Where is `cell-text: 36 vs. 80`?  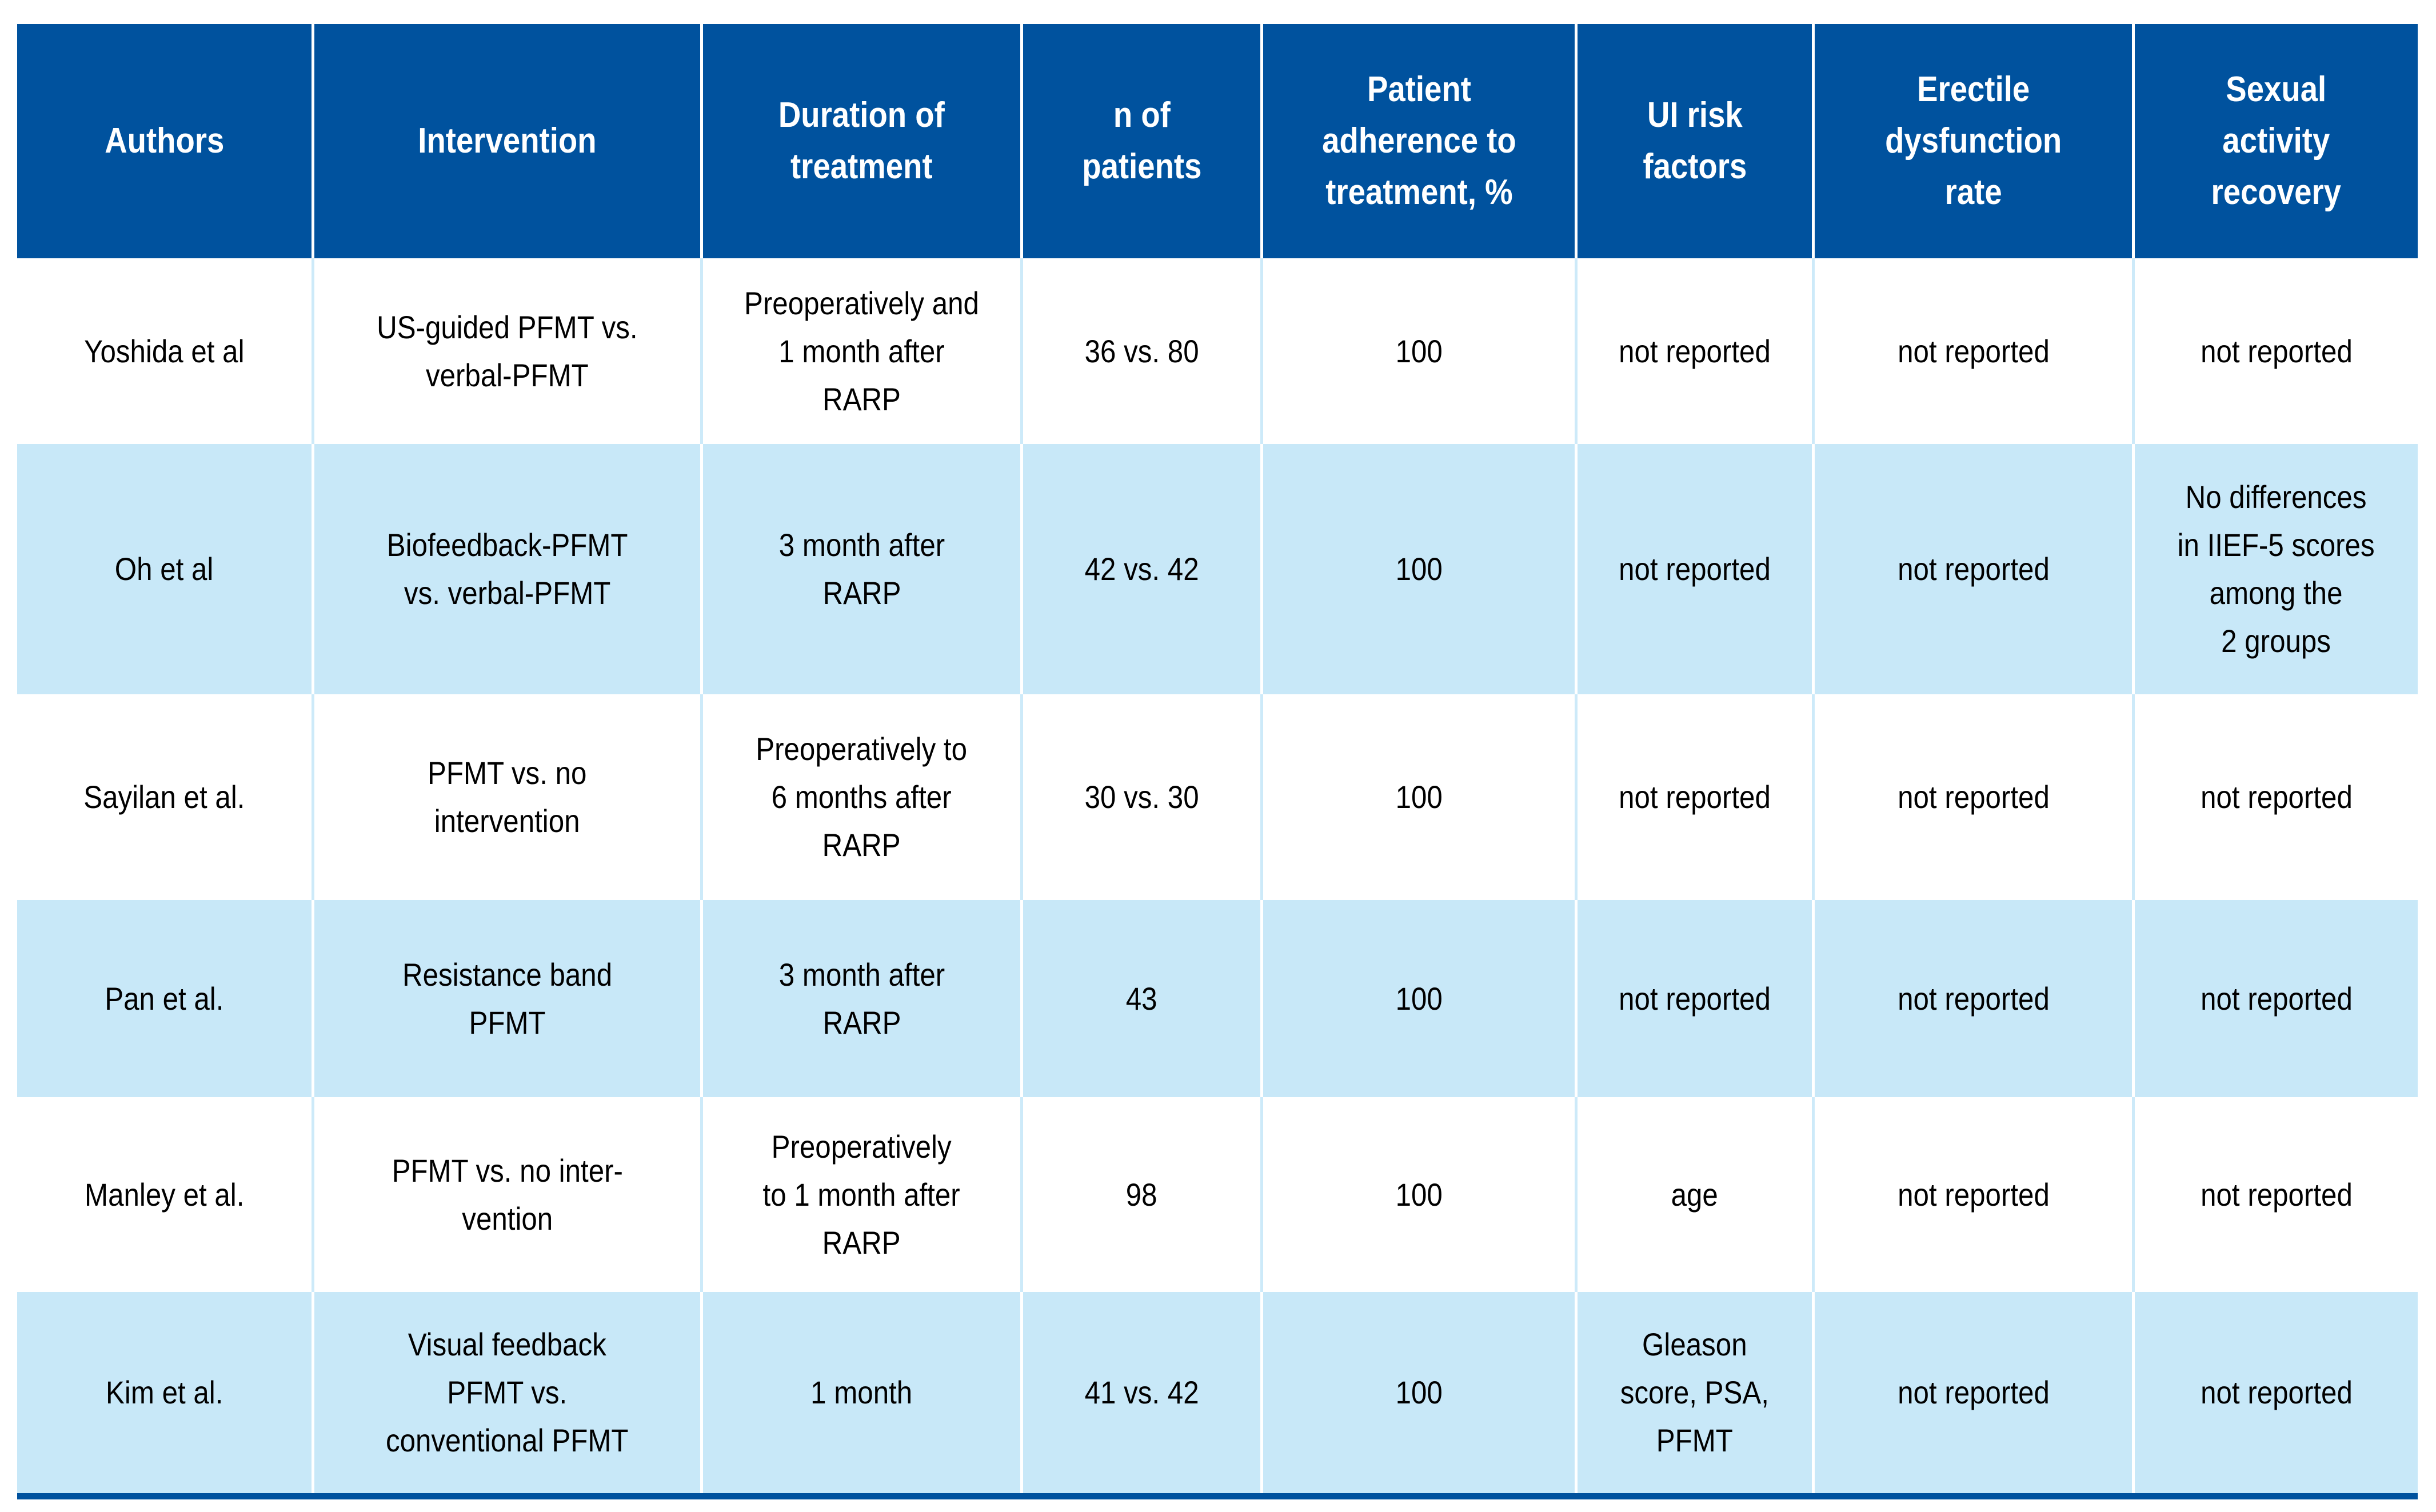 cell-text: 36 vs. 80 is located at coordinates (1141, 351).